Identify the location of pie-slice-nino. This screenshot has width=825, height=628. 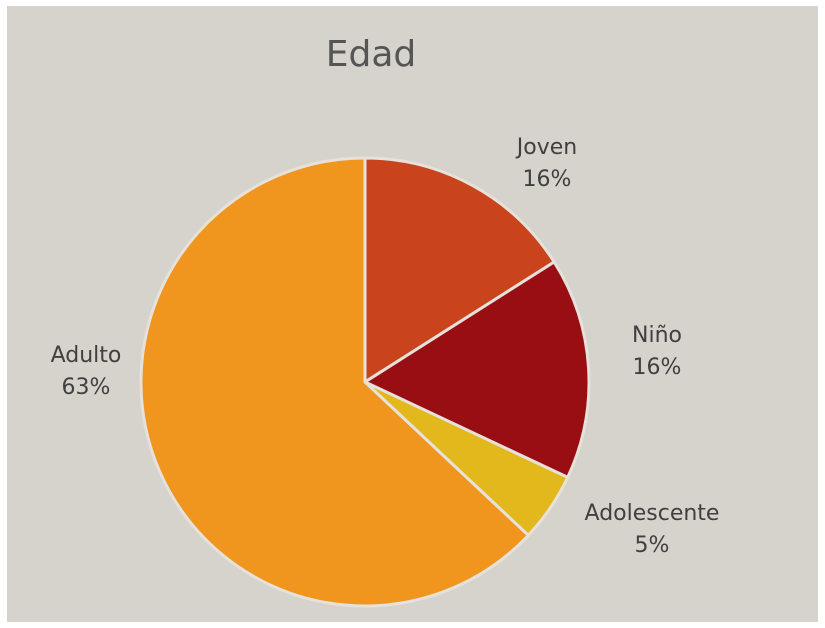
(477, 369).